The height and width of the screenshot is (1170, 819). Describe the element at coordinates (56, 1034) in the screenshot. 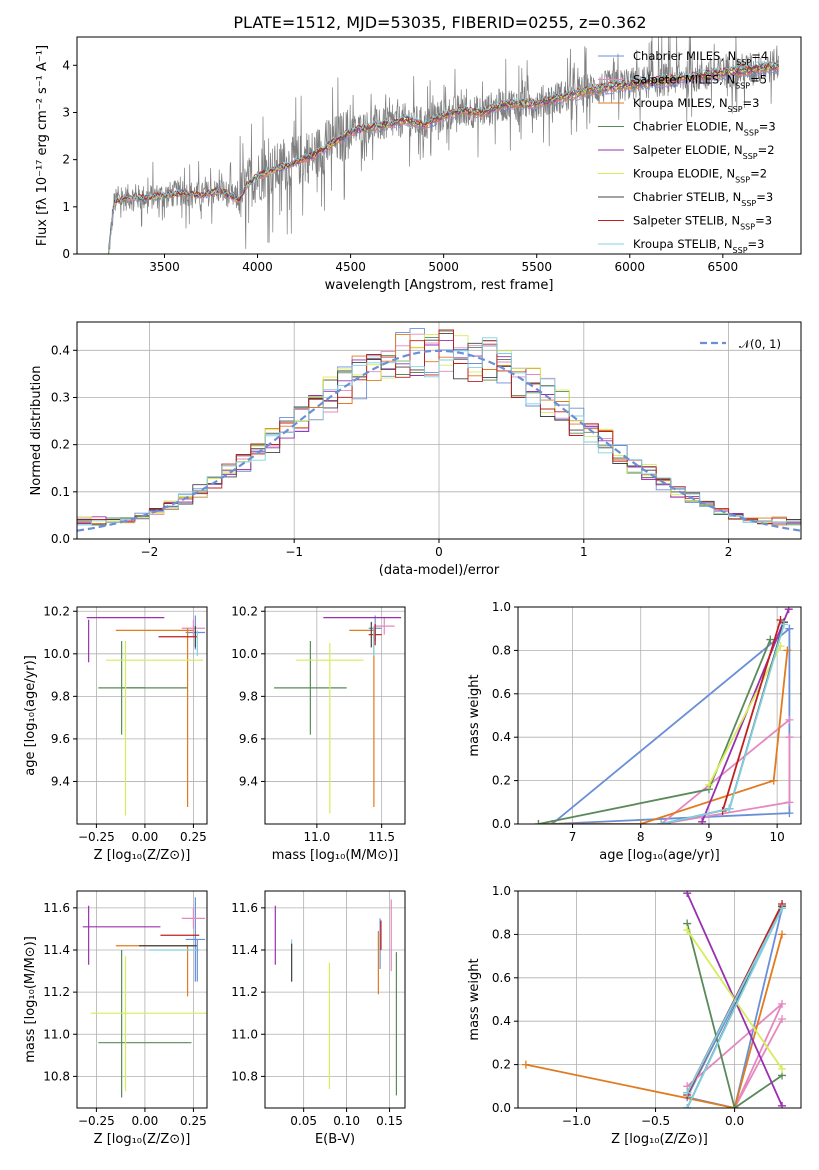

I see `mass-vs-Z-ytick-label-1: 11.0` at that location.